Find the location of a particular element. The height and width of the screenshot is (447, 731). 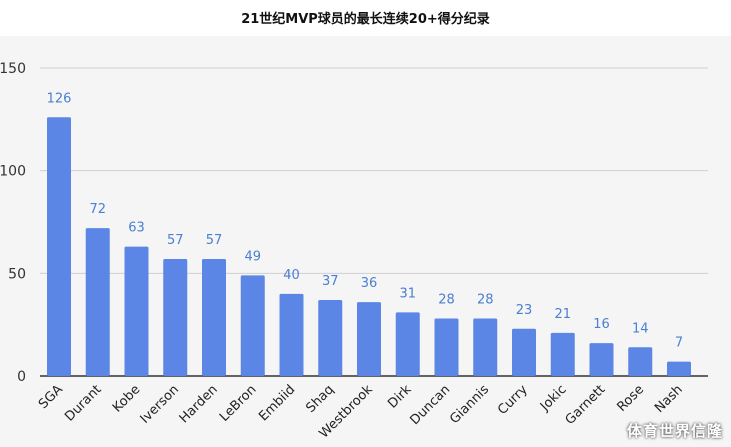

data-label: 7 is located at coordinates (679, 343).